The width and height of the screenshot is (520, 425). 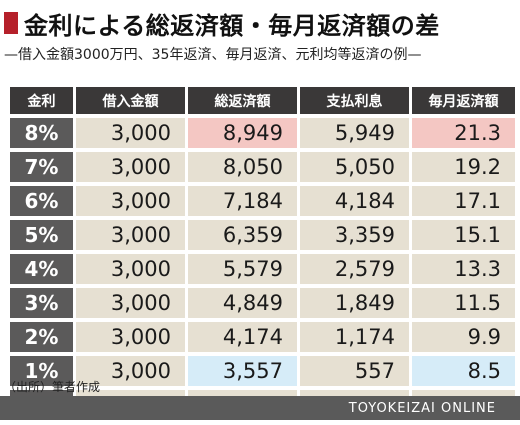 I want to click on table-row: 2% 3,000 4,174 1,174 9.9, so click(x=262, y=337).